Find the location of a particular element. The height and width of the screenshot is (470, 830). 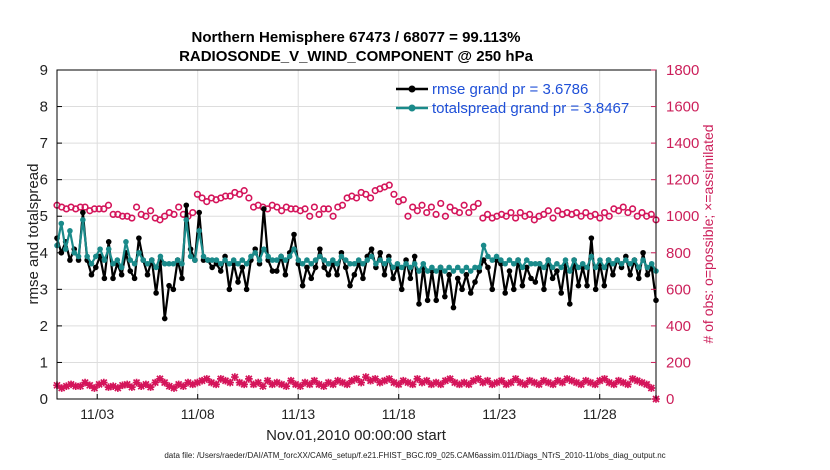

x-tick-label: 11/18 is located at coordinates (399, 414).